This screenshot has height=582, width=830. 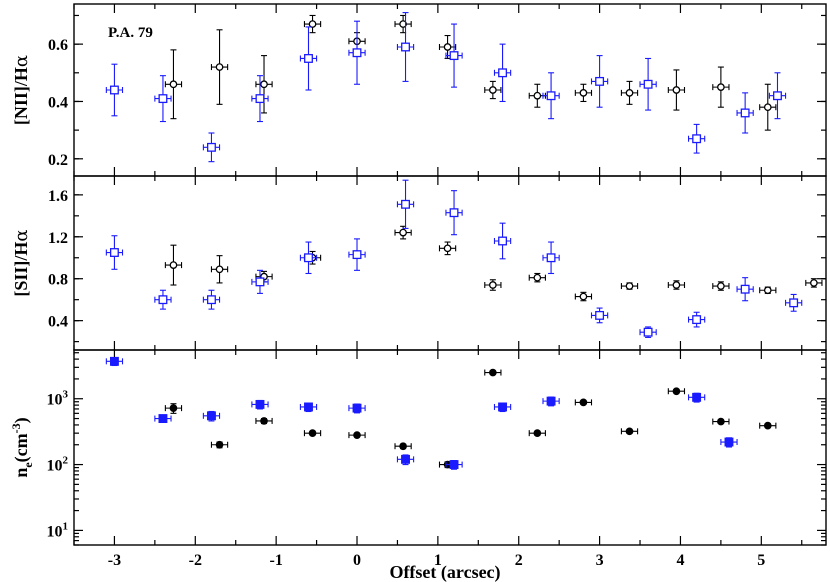 I want to click on y-tick-label: 10³, so click(x=58, y=399).